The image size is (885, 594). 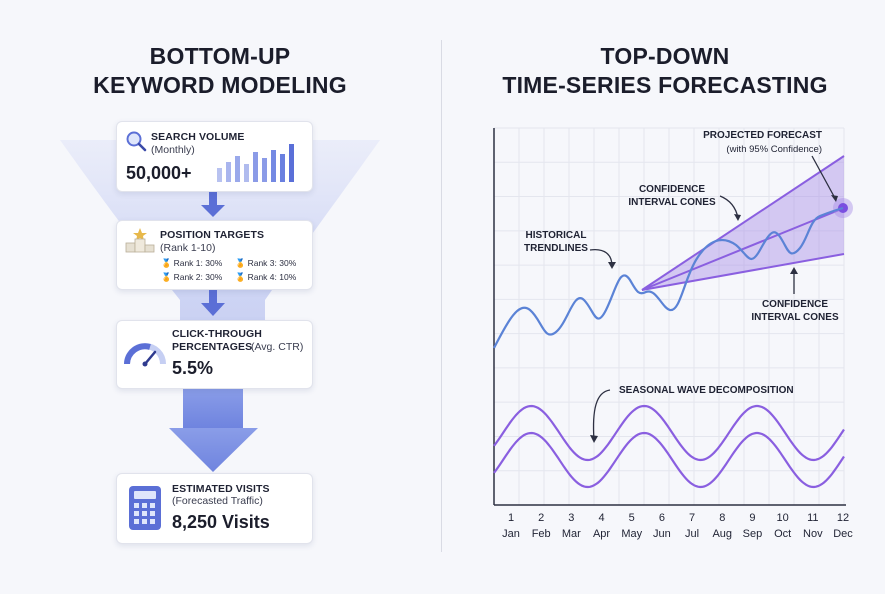 I want to click on x-tick-number: 2, so click(x=541, y=518).